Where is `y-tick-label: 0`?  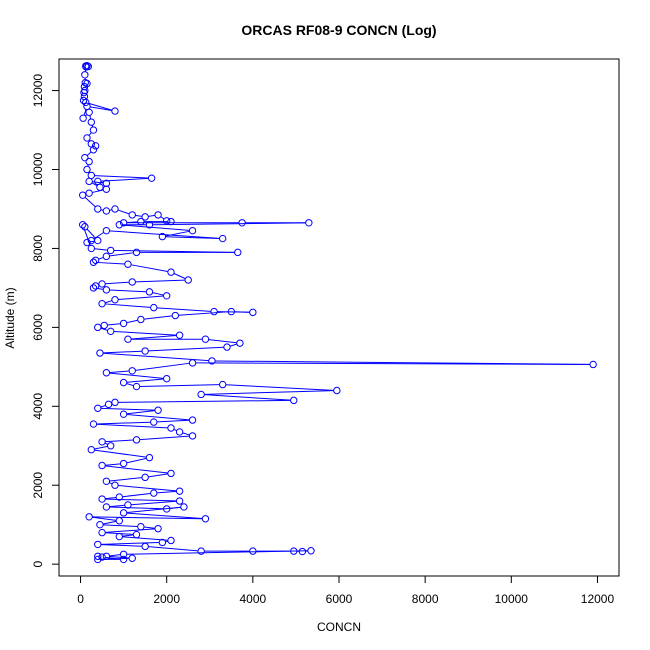
y-tick-label: 0 is located at coordinates (38, 564).